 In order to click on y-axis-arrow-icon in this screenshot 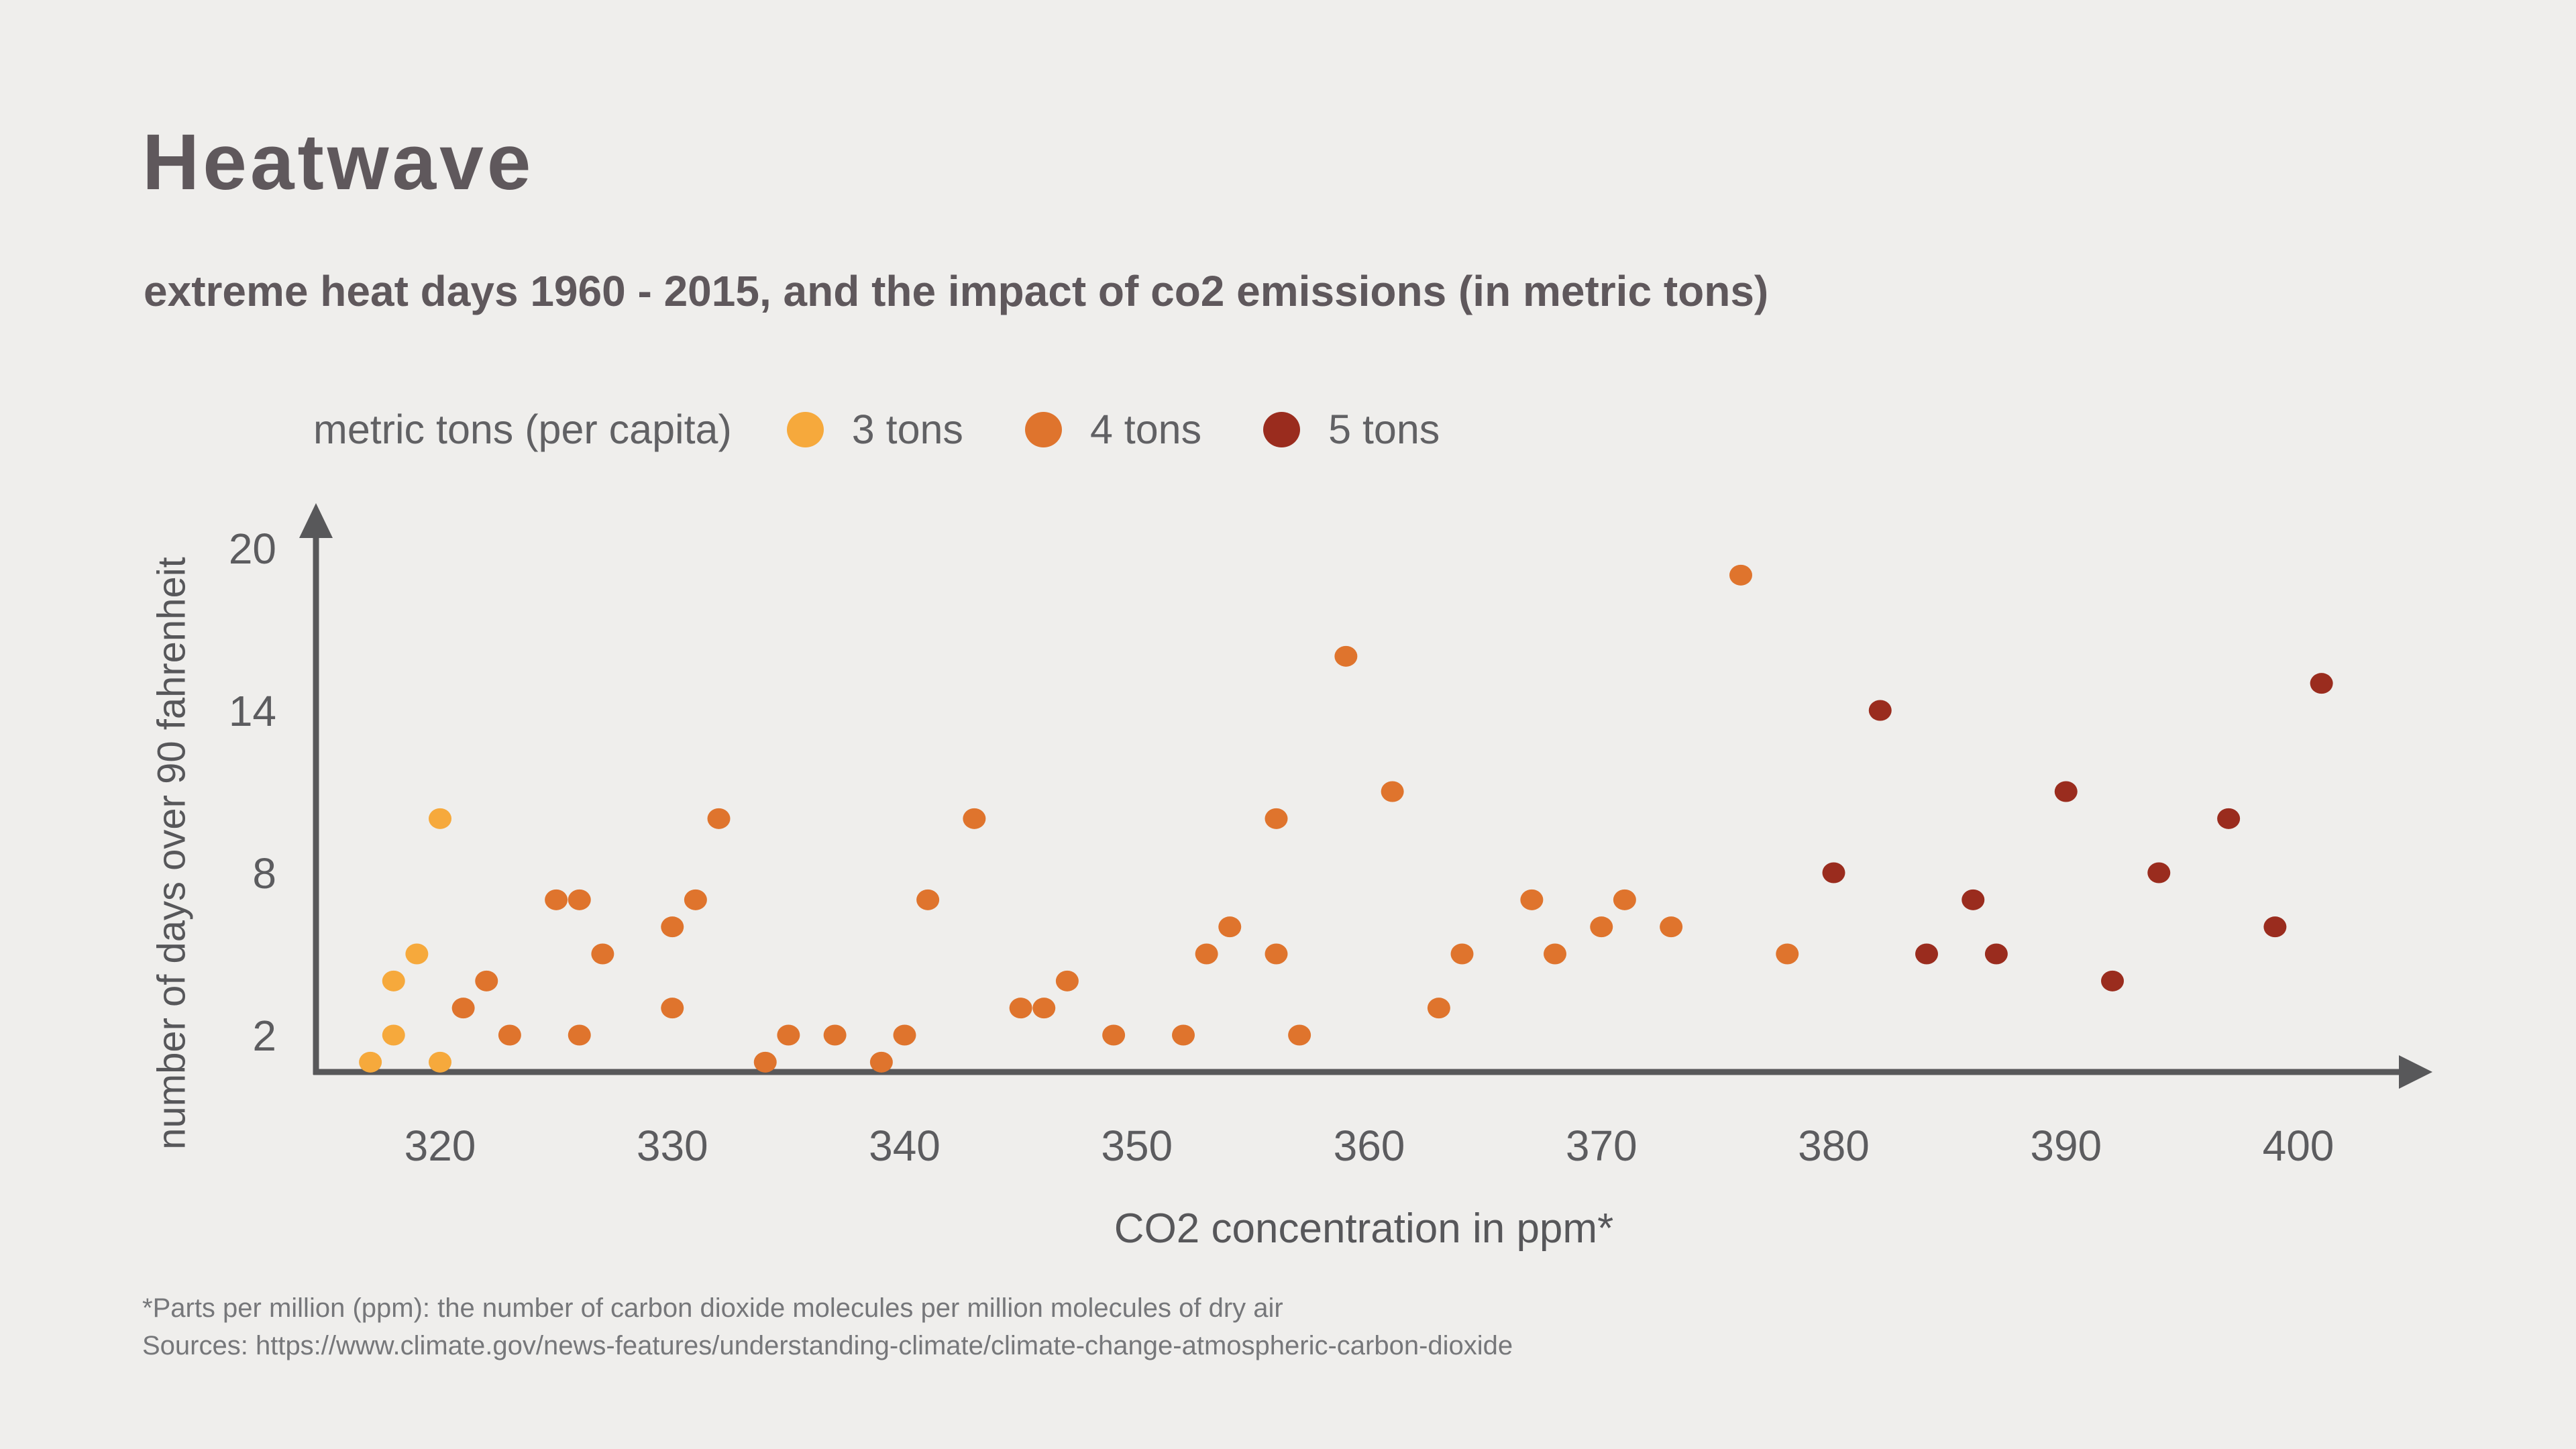, I will do `click(316, 520)`.